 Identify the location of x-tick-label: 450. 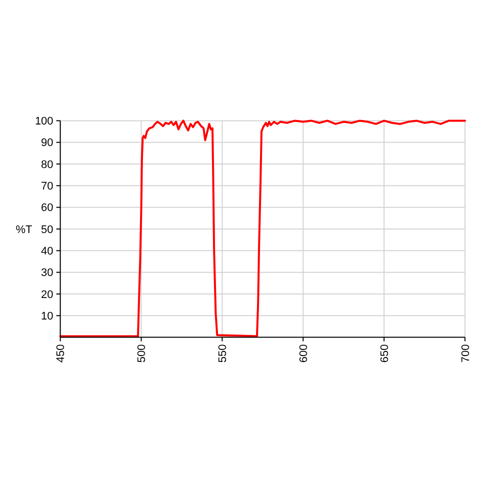
(61, 353).